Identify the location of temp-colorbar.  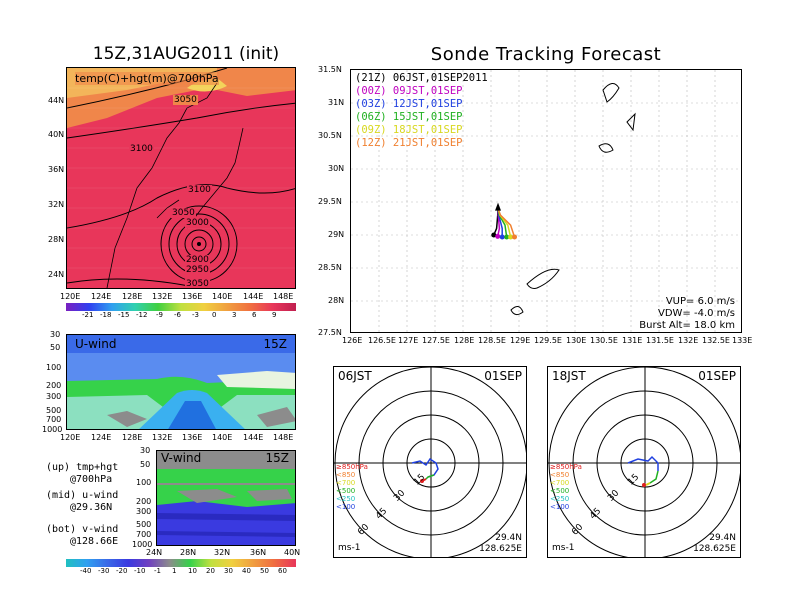
(181, 307).